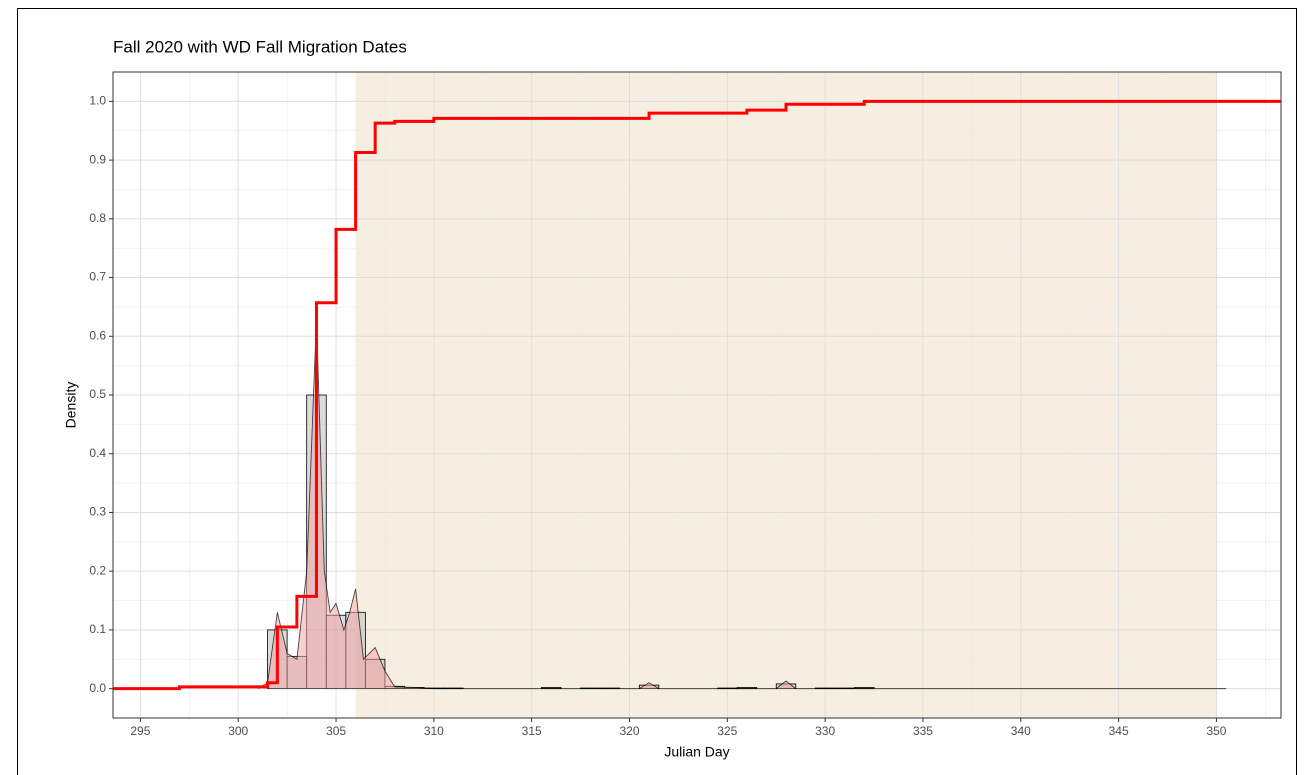 The image size is (1313, 775). I want to click on x-tick-label: 335, so click(923, 731).